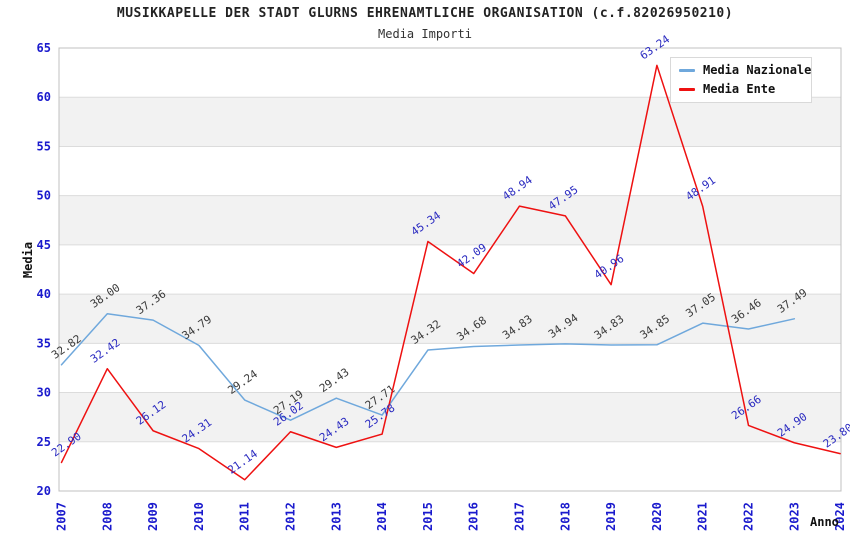 The width and height of the screenshot is (850, 550). I want to click on chart-subtitle: Media Importi, so click(425, 34).